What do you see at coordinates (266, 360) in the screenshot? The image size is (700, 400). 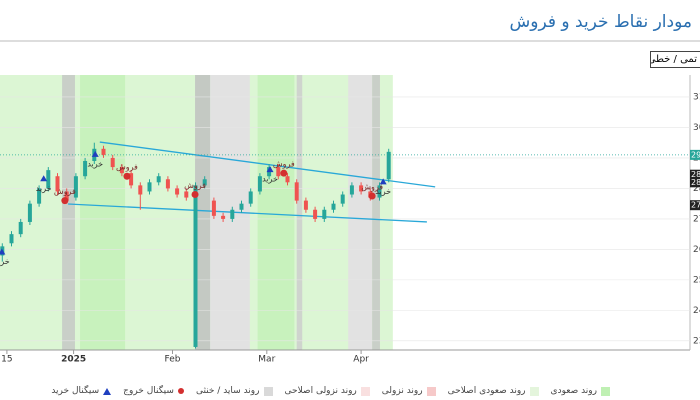 I see `x-tick-label: Mar` at bounding box center [266, 360].